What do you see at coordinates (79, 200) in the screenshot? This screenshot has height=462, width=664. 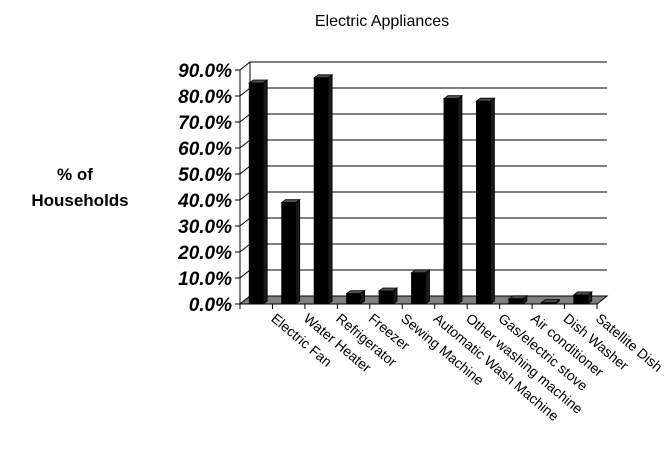 I see `y-axis-label-line-2: Households` at bounding box center [79, 200].